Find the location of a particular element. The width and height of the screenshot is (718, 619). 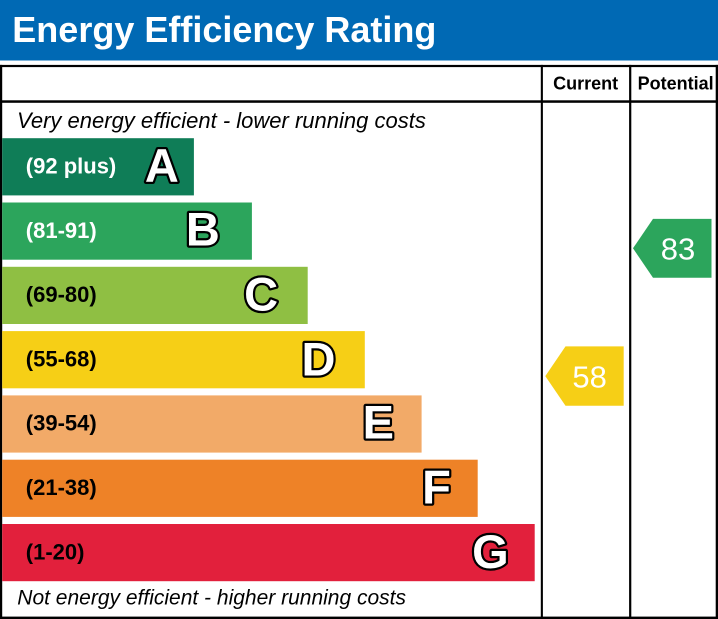

svg-text: F is located at coordinates (436, 487).